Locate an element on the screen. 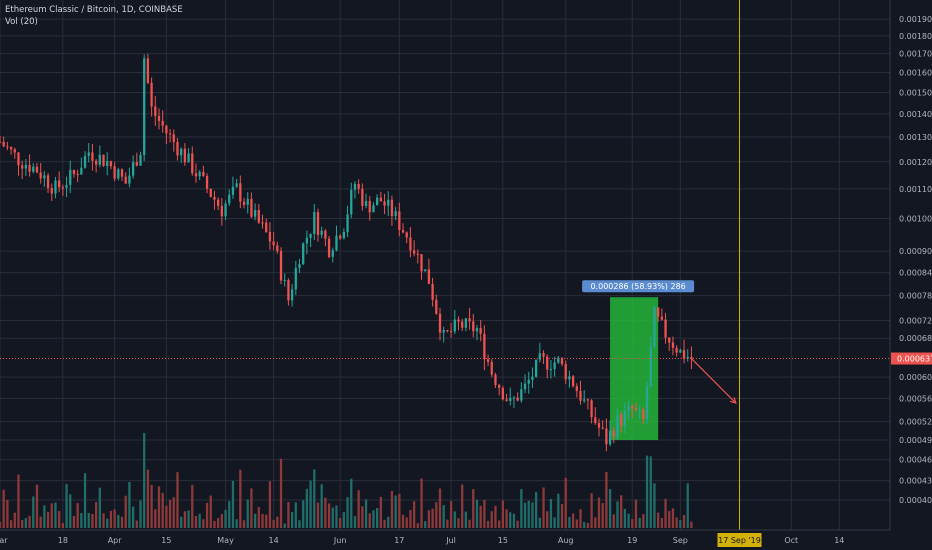 The height and width of the screenshot is (550, 932). time-tick-label: Jul is located at coordinates (450, 540).